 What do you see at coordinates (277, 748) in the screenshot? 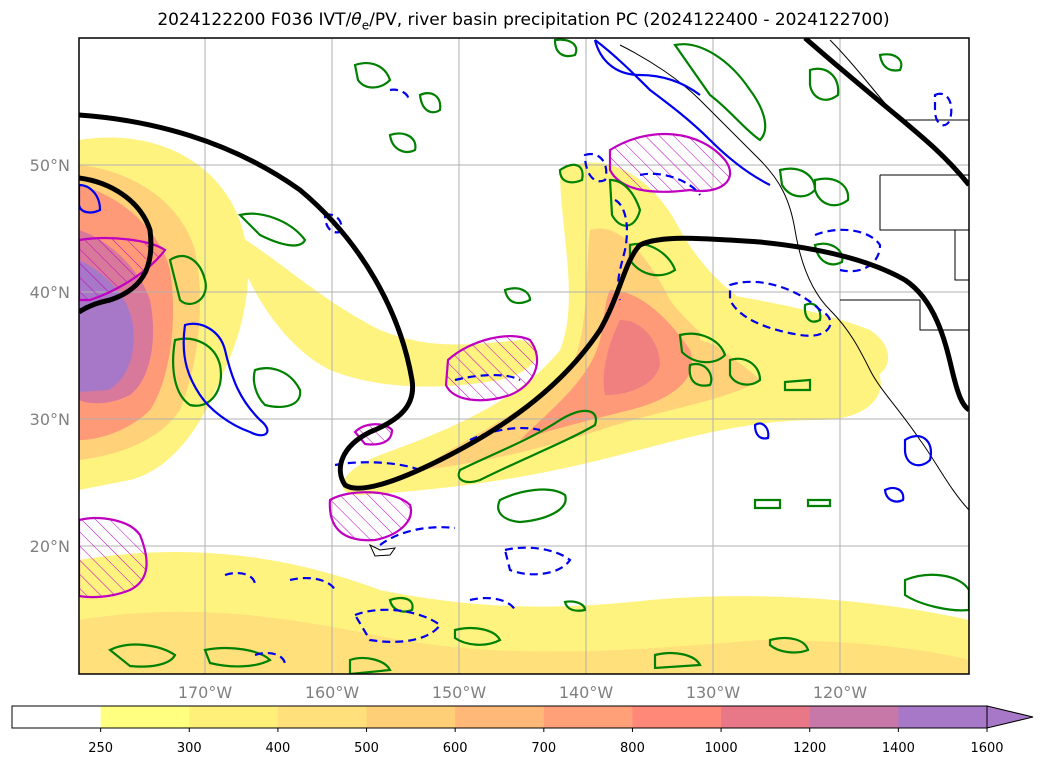
I see `colorbar-tick-label: 400` at bounding box center [277, 748].